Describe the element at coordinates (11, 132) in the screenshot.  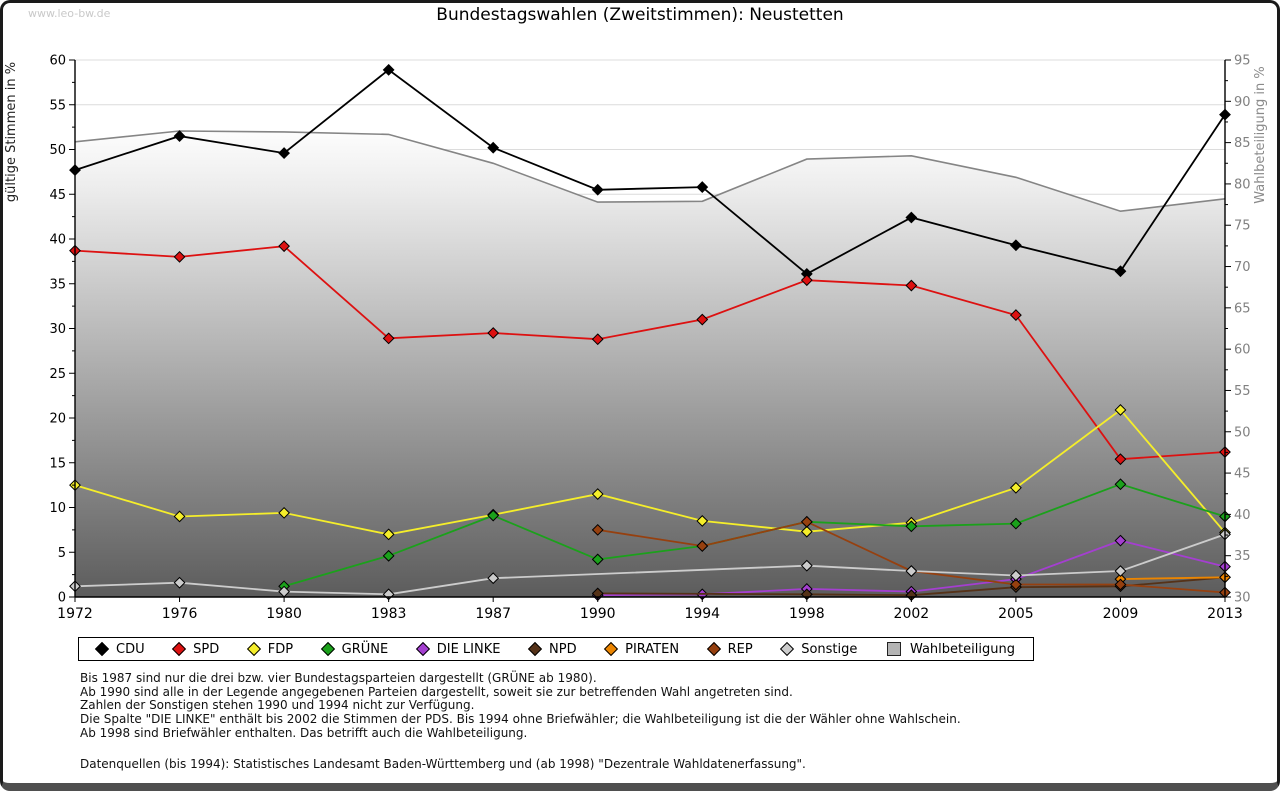
I see `y-axis-title-left: gültige Stimmen in %` at that location.